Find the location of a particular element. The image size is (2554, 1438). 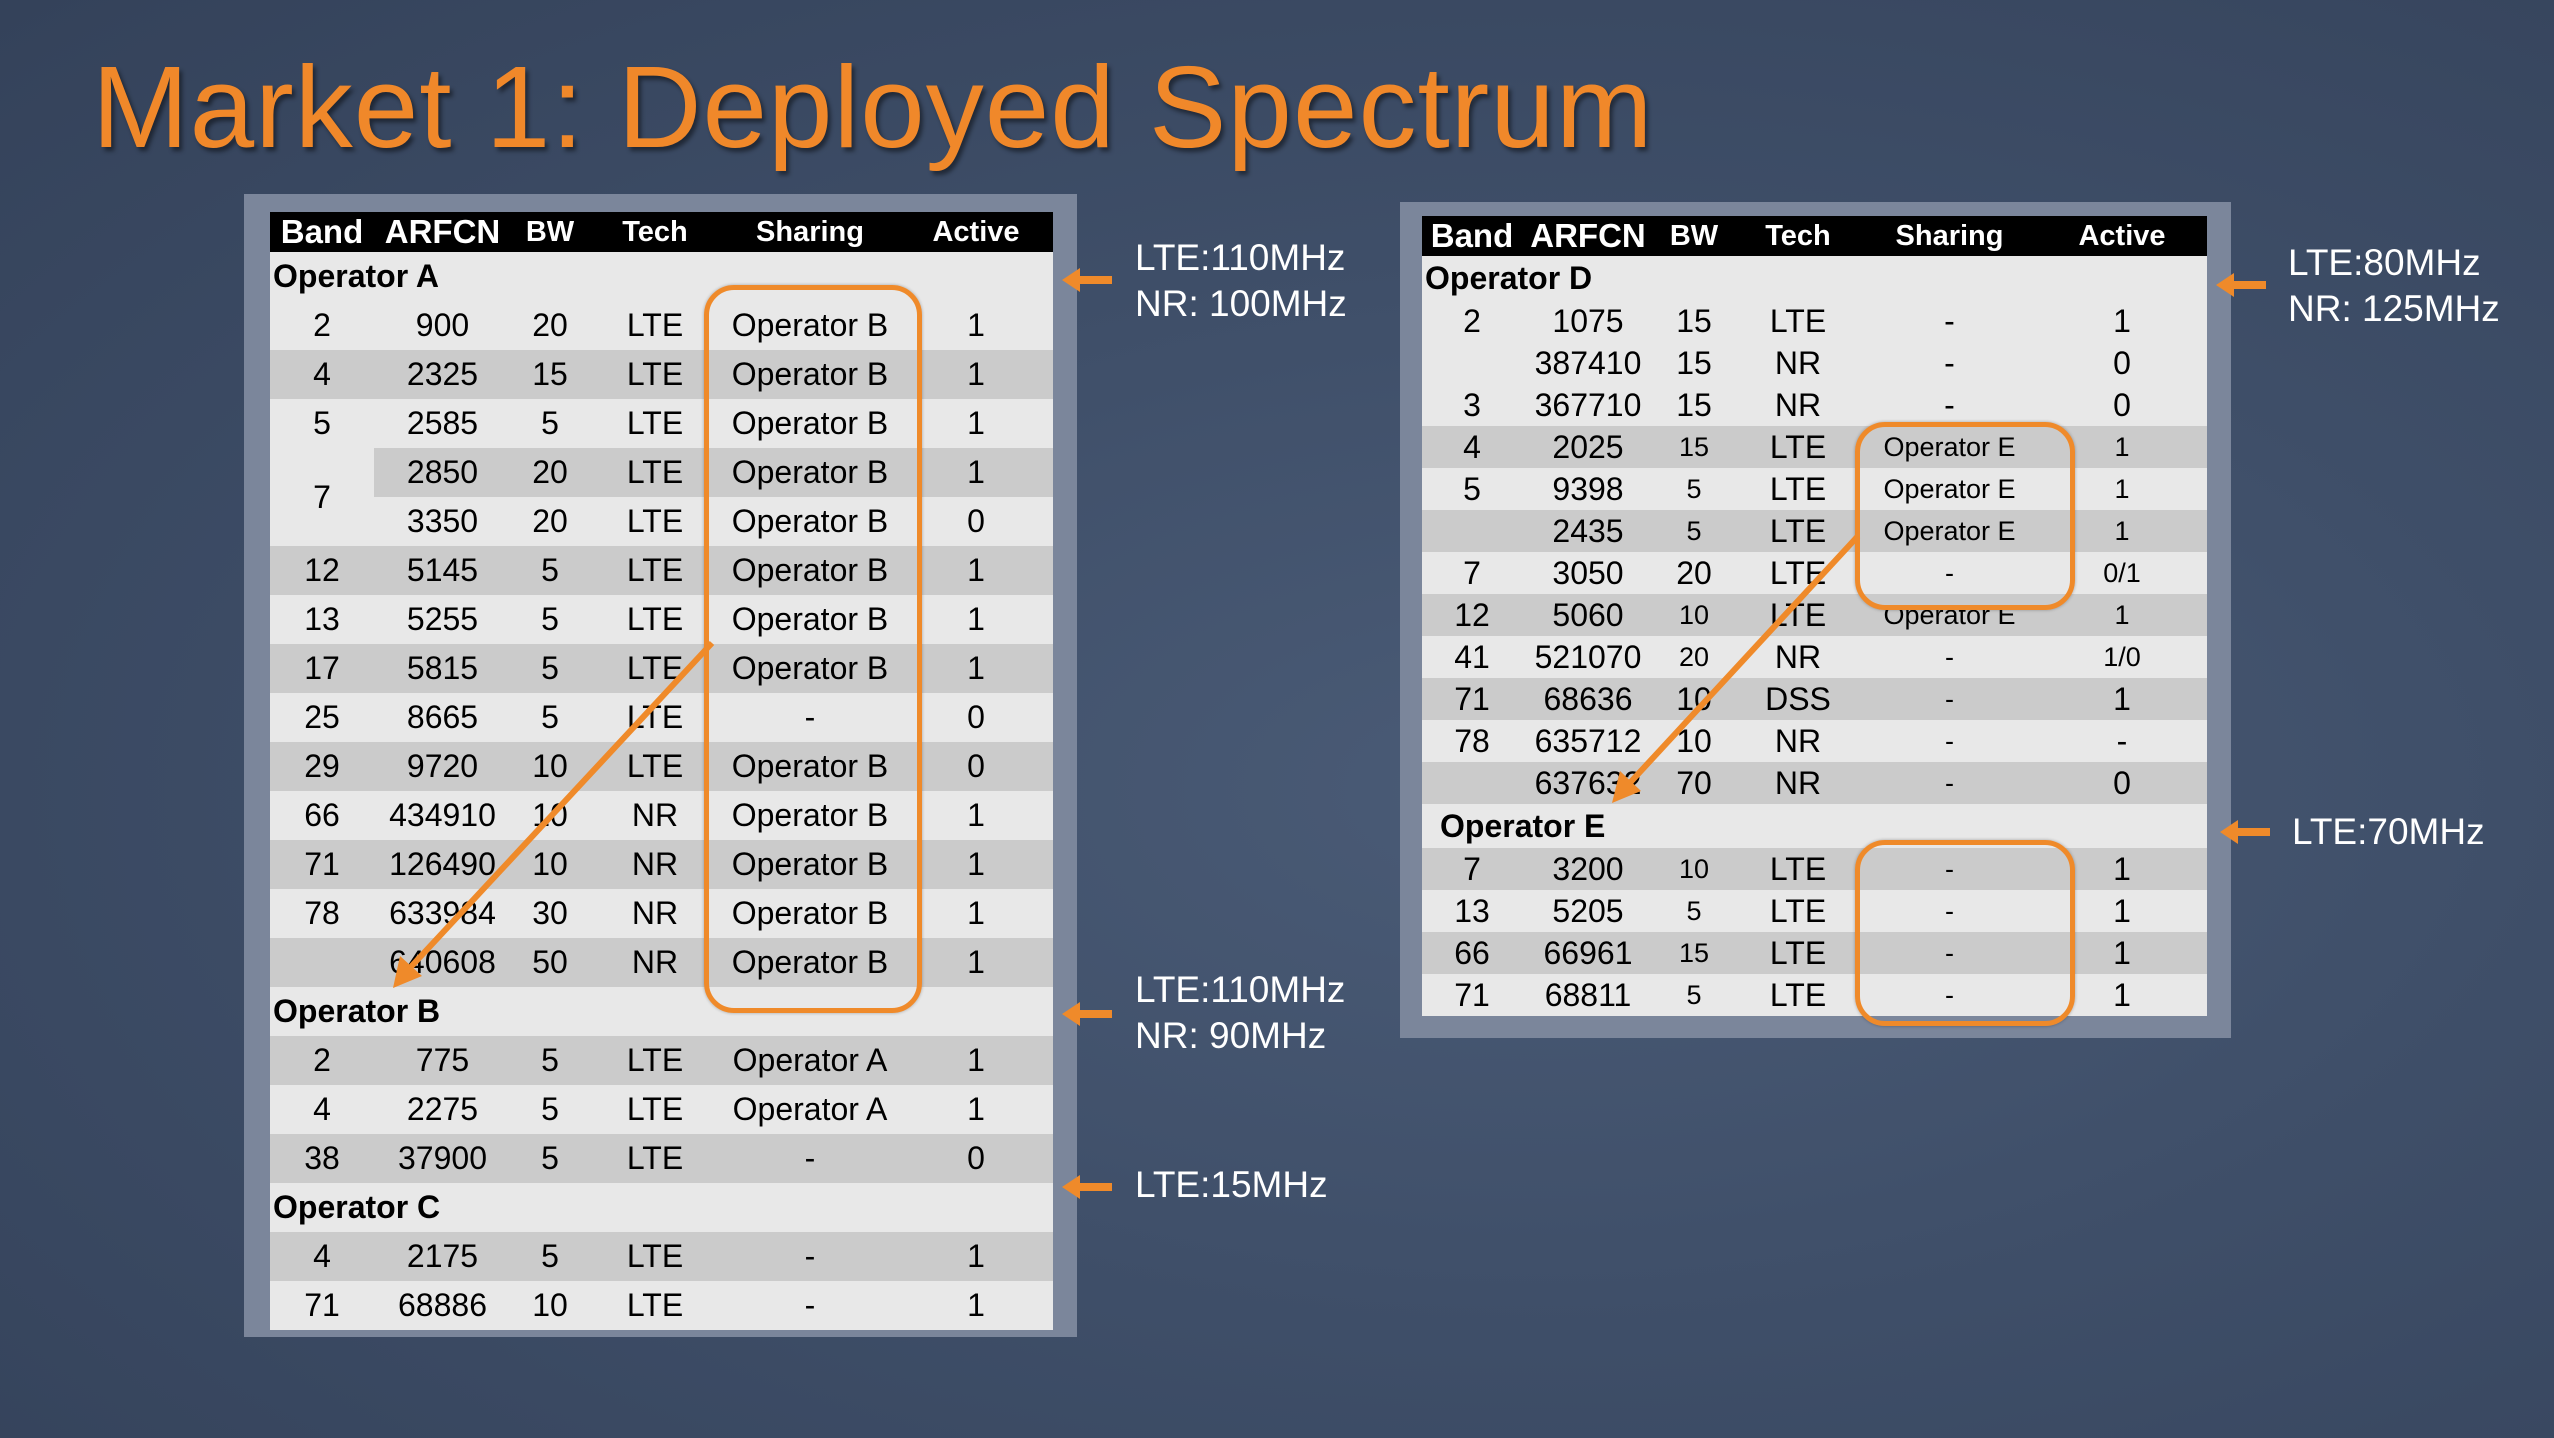

header-sharing: Sharing is located at coordinates (810, 232).